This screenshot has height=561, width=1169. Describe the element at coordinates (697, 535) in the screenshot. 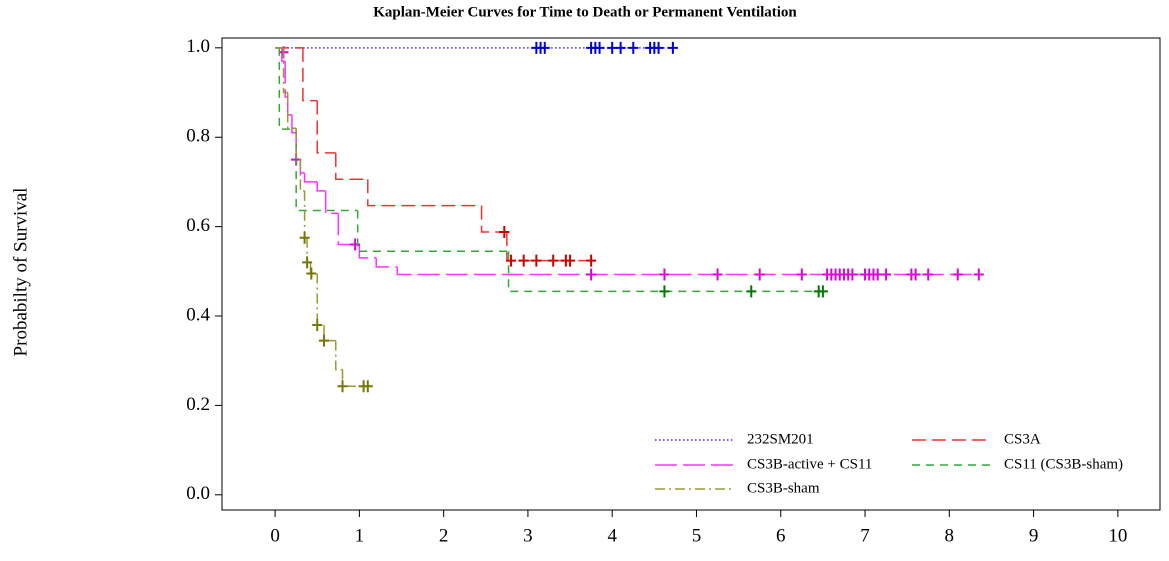

I see `x-tick-label: 5` at that location.